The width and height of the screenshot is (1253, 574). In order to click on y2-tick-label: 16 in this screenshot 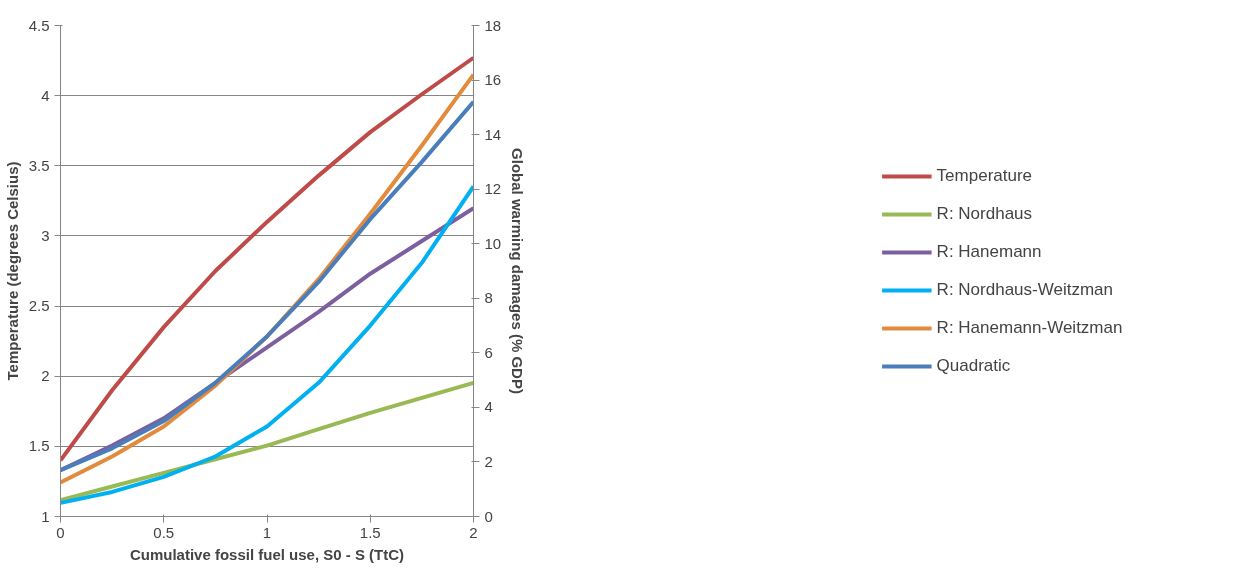, I will do `click(493, 80)`.